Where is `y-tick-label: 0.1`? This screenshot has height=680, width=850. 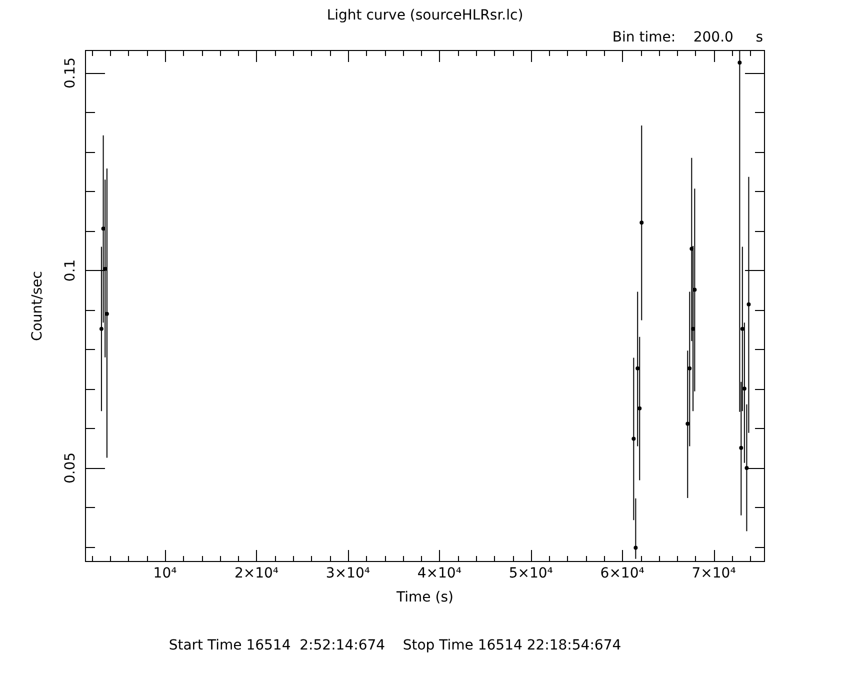
y-tick-label: 0.1 is located at coordinates (70, 270).